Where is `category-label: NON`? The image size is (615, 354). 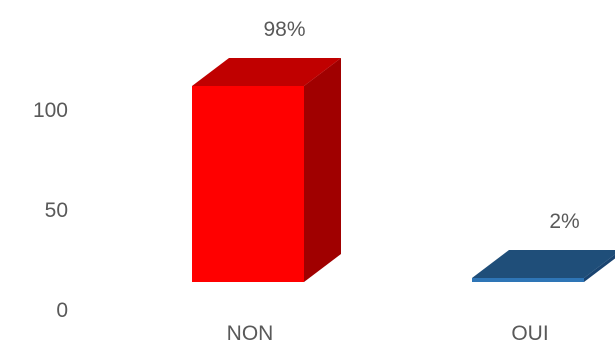
category-label: NON is located at coordinates (250, 333).